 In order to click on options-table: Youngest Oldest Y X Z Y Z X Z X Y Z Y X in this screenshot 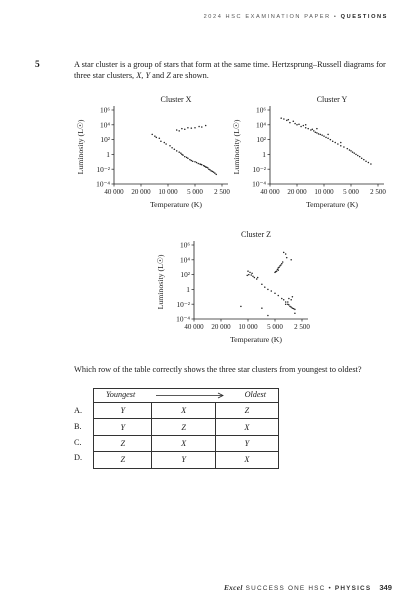, I will do `click(186, 428)`.